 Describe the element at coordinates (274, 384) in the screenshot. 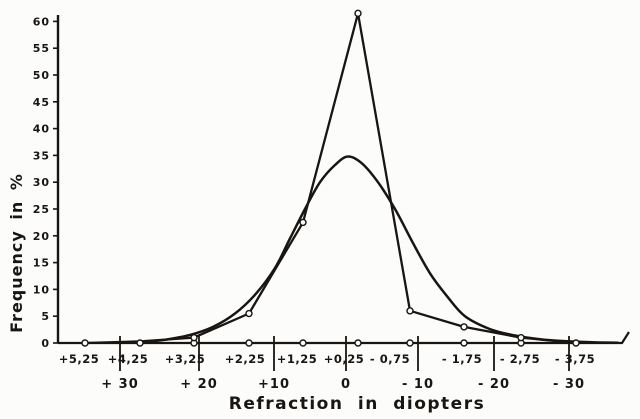

I see `x-scale2-label: +10` at that location.